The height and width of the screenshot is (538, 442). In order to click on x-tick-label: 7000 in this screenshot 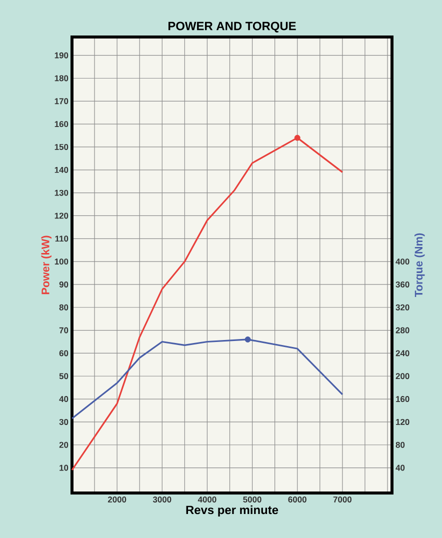, I will do `click(342, 499)`.